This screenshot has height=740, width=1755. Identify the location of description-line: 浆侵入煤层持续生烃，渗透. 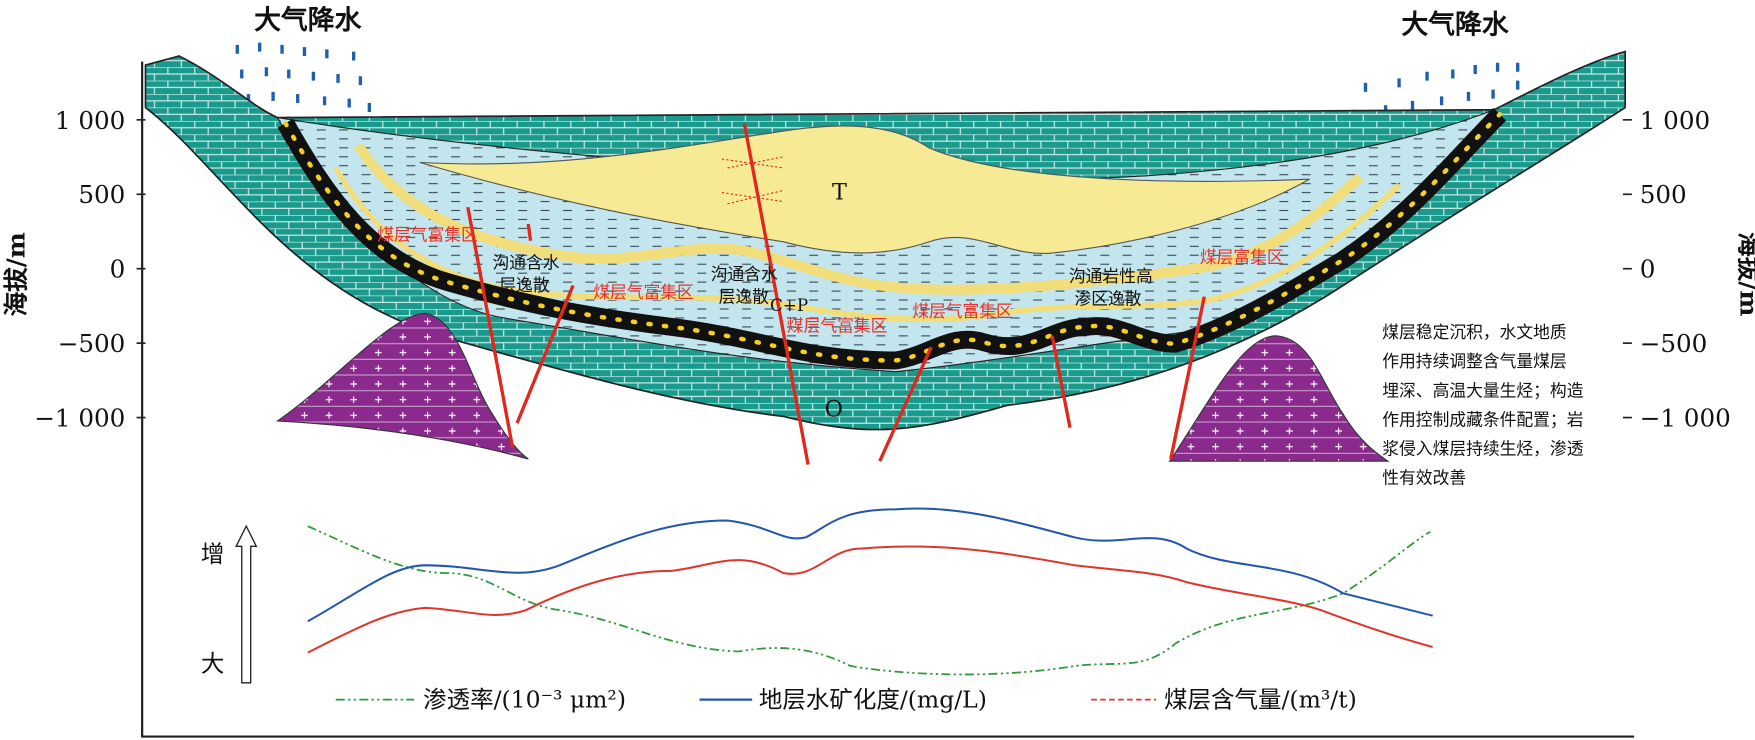
(1482, 449).